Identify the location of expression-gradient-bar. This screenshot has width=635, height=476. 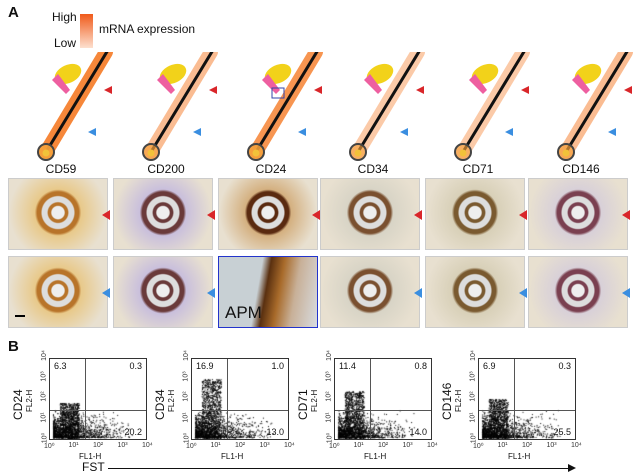
(86, 31).